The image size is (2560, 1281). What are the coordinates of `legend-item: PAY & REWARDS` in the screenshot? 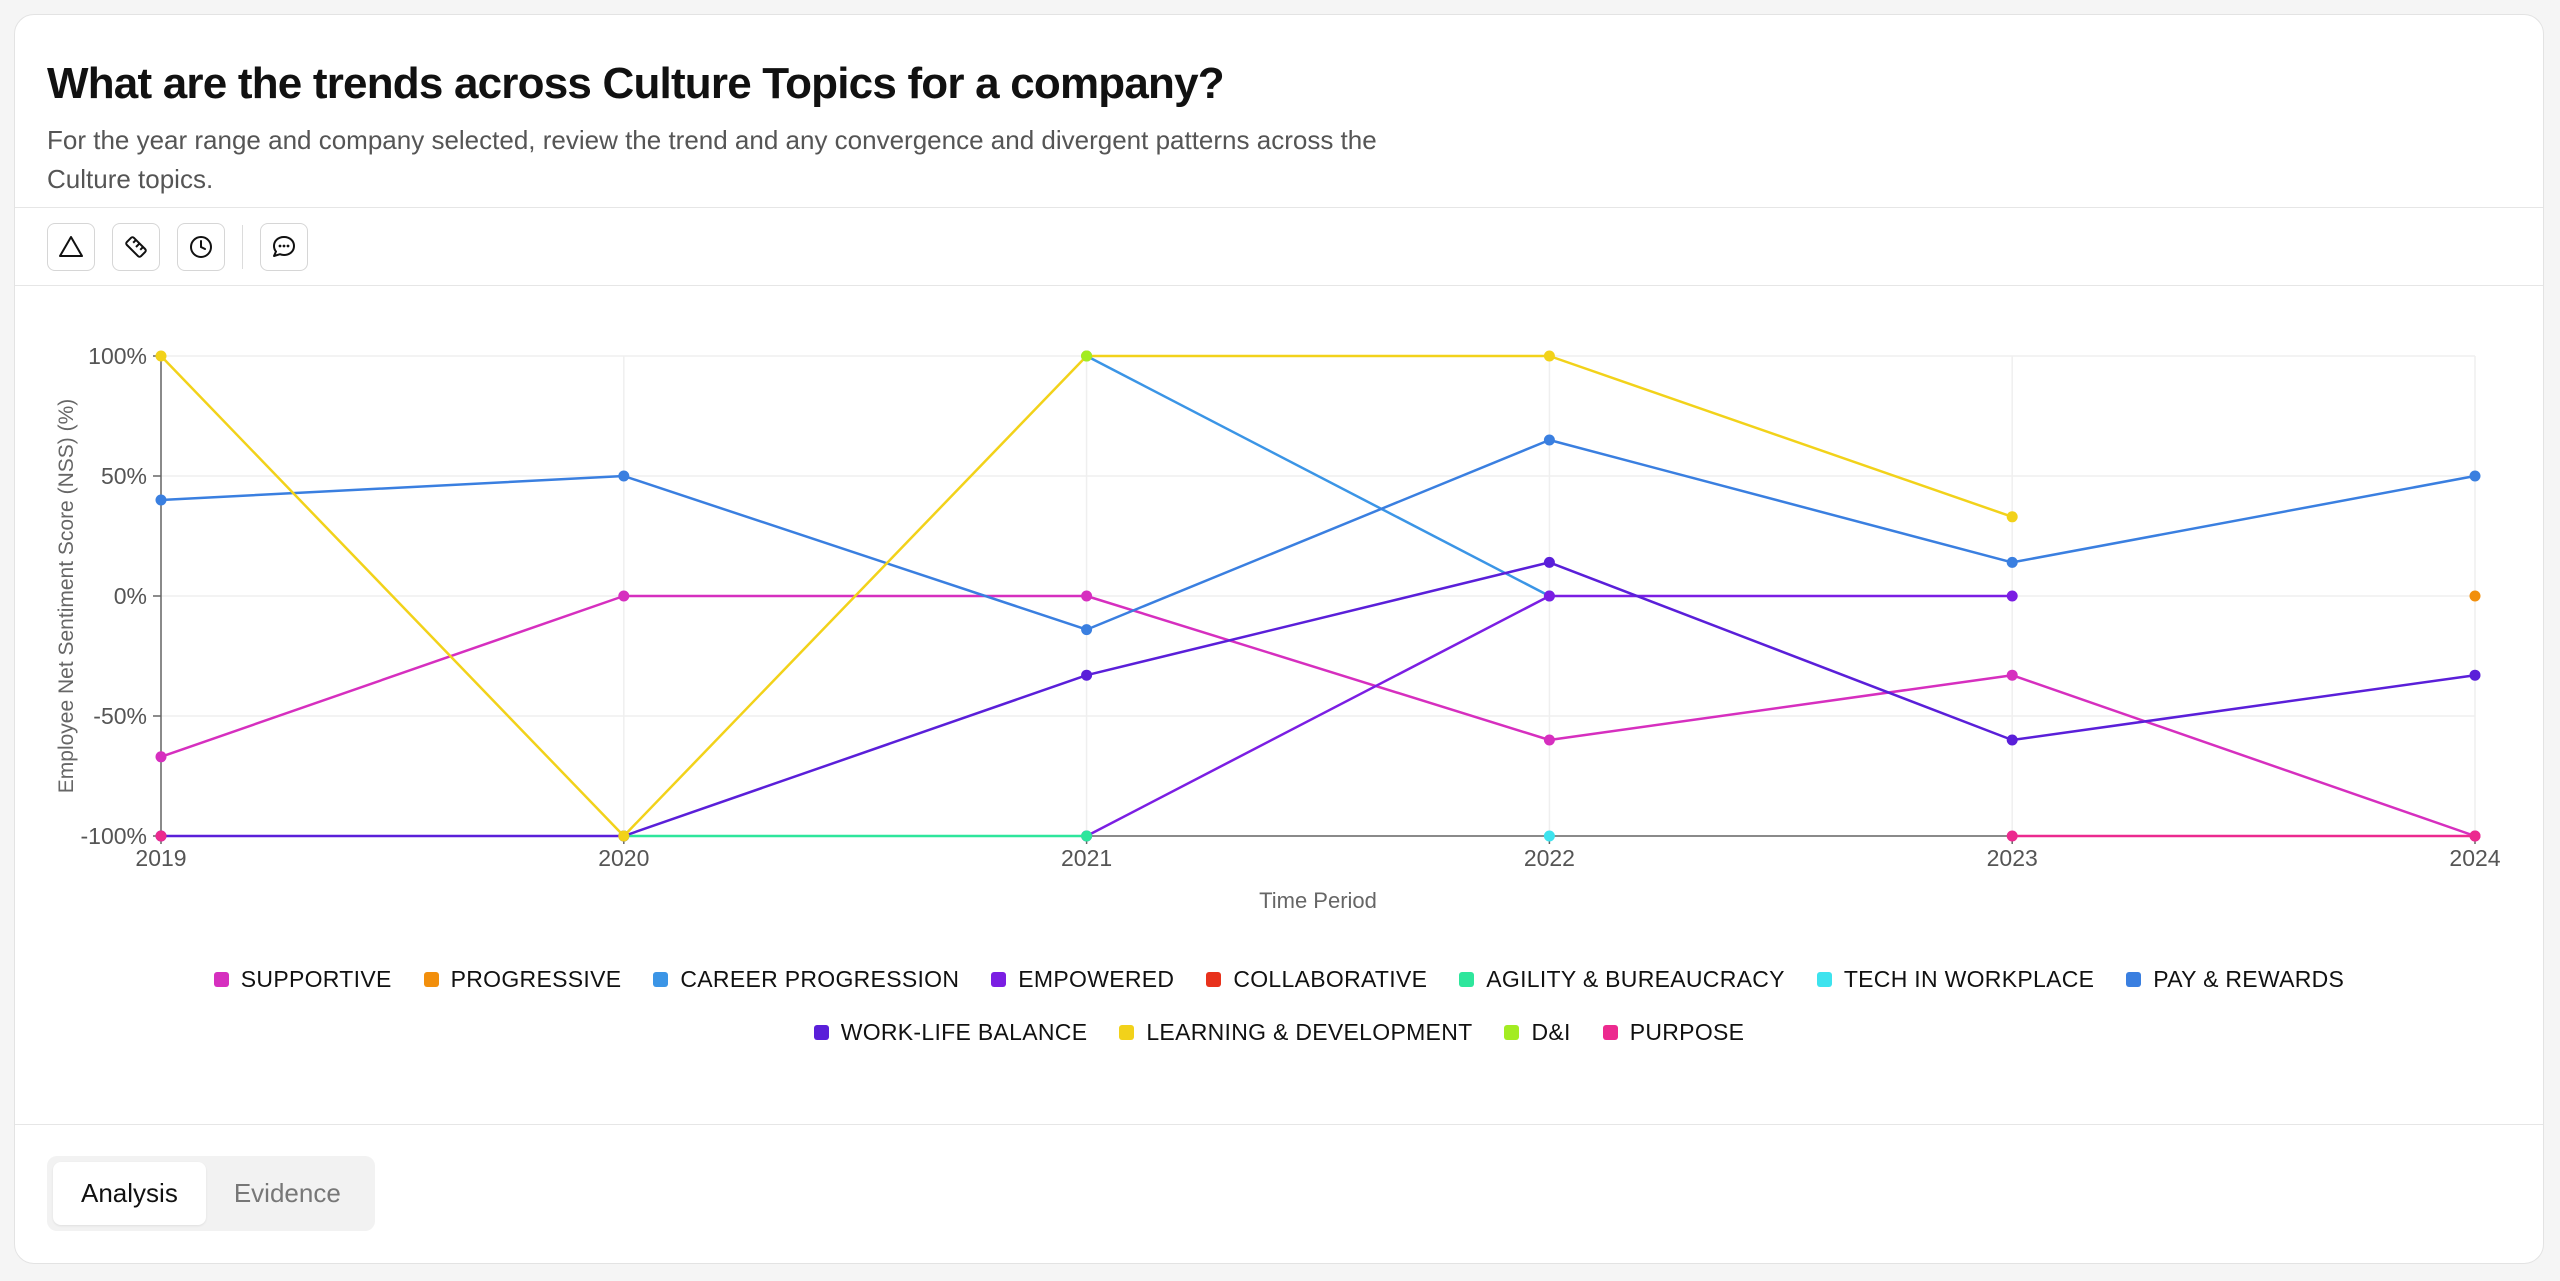 It's located at (2235, 979).